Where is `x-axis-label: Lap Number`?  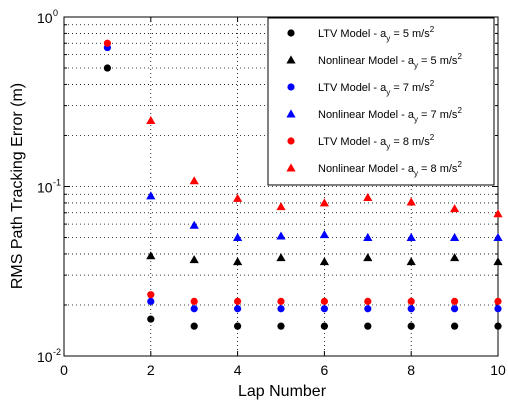 x-axis-label: Lap Number is located at coordinates (282, 391).